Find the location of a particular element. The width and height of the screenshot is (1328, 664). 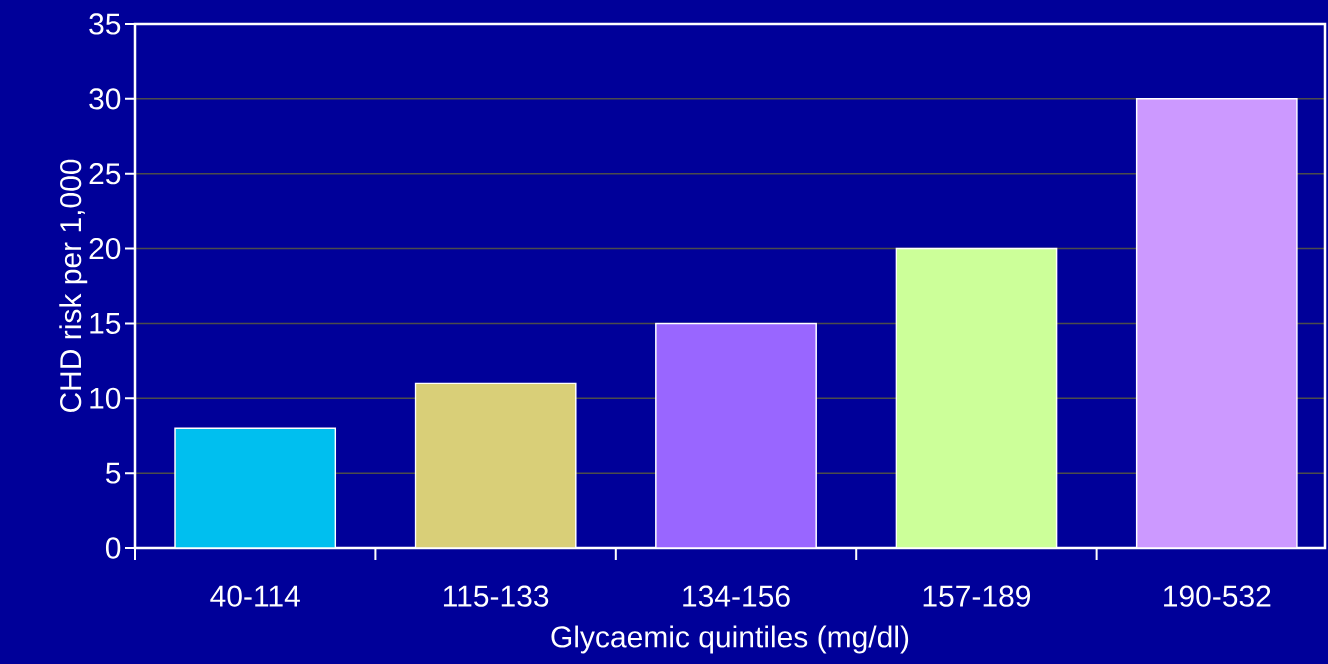

x-tick-label: 134-156 is located at coordinates (736, 596).